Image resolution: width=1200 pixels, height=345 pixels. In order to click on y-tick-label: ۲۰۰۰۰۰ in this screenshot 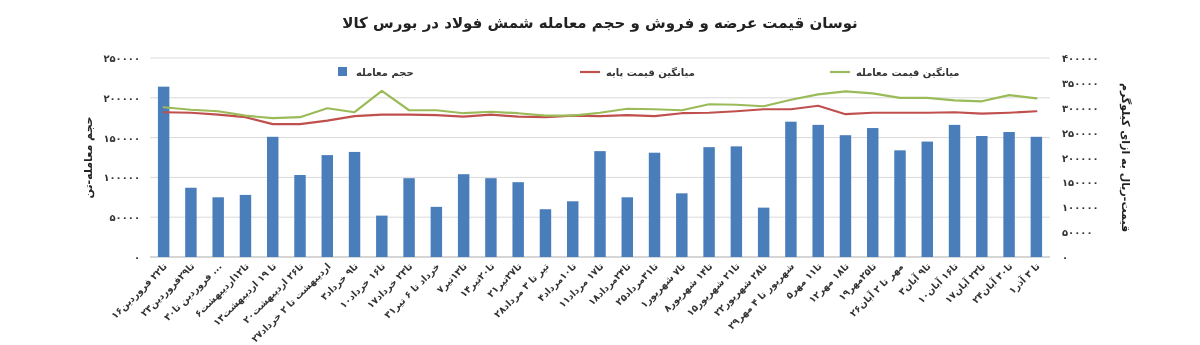, I will do `click(121, 98)`.